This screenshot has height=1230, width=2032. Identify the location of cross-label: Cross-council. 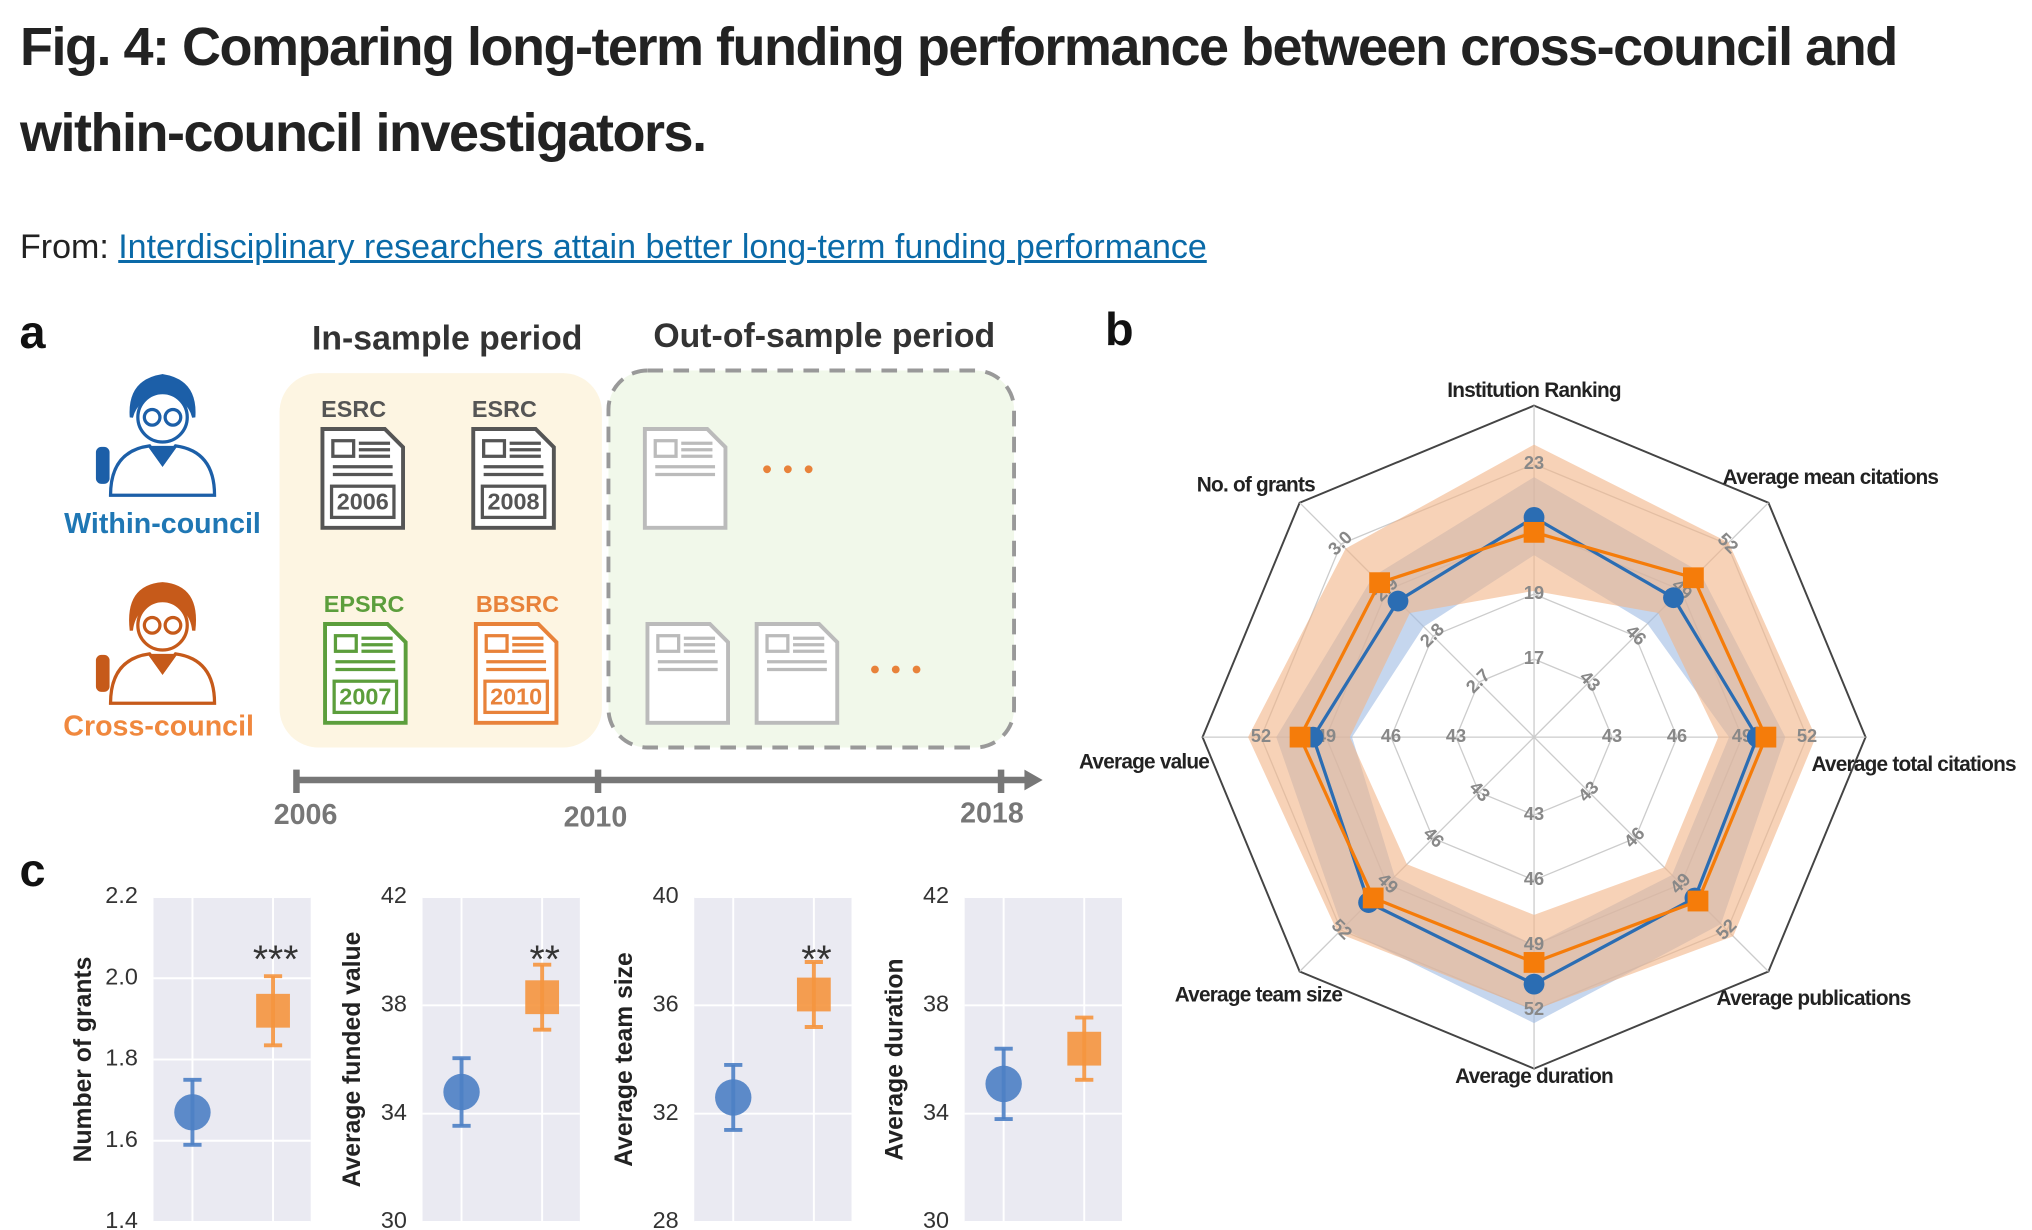
(158, 727).